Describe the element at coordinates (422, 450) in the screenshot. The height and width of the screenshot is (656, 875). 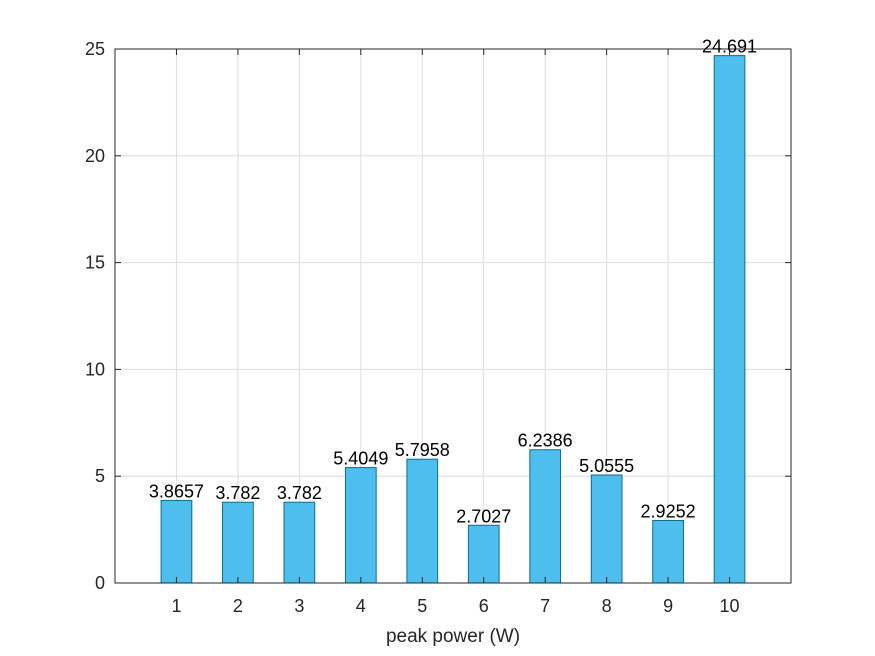
I see `data-label: 5.7958` at that location.